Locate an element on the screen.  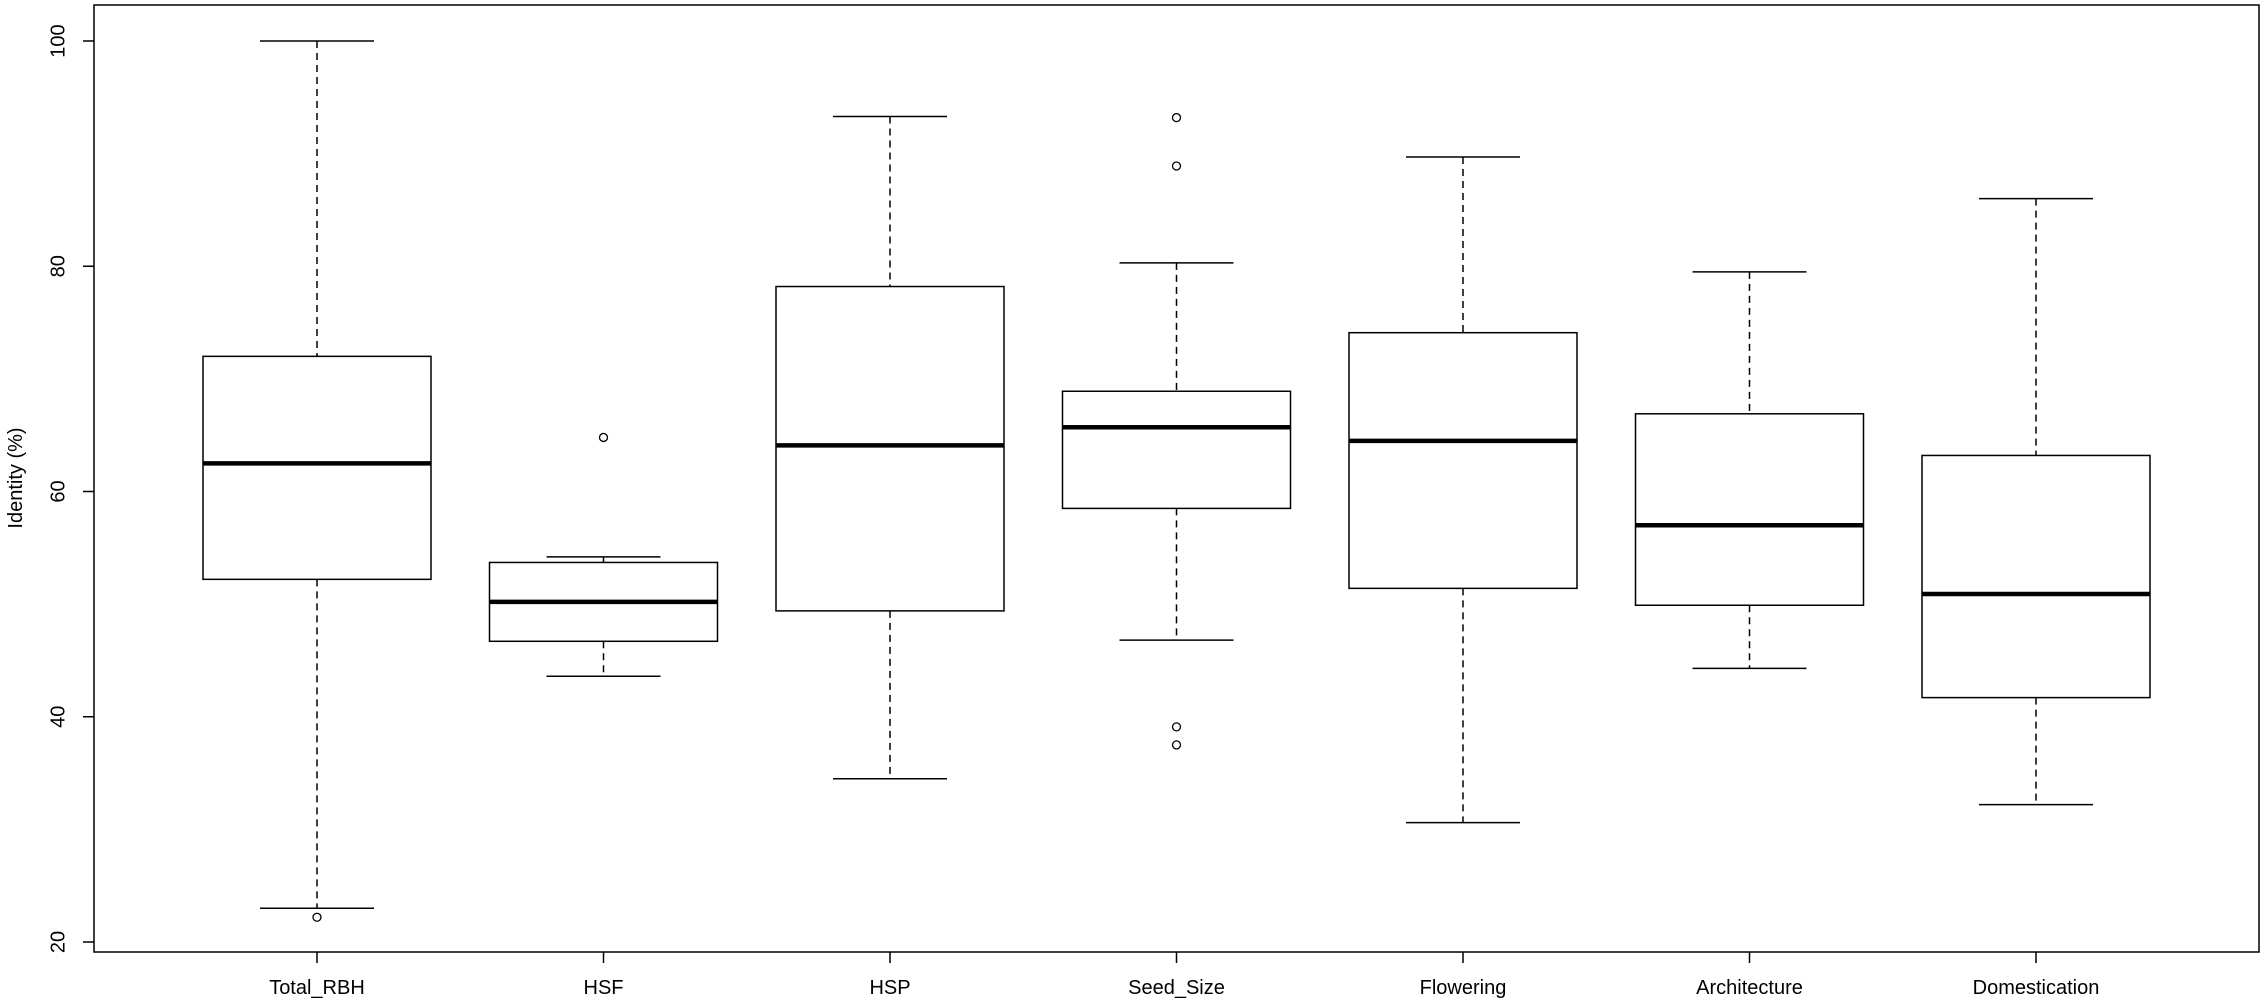
y-tick-label: 80 is located at coordinates (58, 266).